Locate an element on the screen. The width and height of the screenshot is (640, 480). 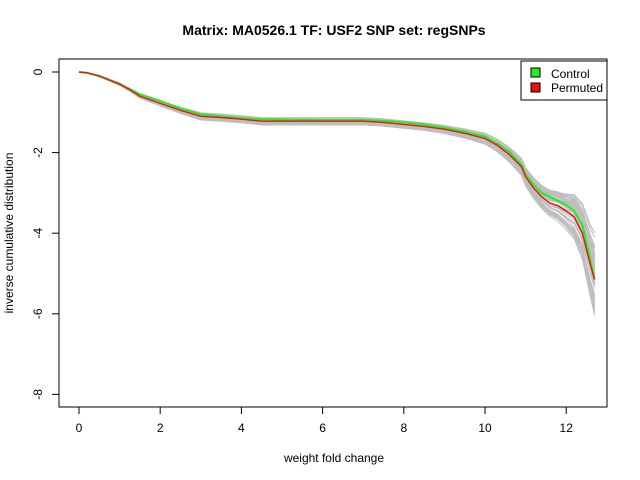
x-axis: 0 2 4 6 8 10 12 is located at coordinates (325, 420).